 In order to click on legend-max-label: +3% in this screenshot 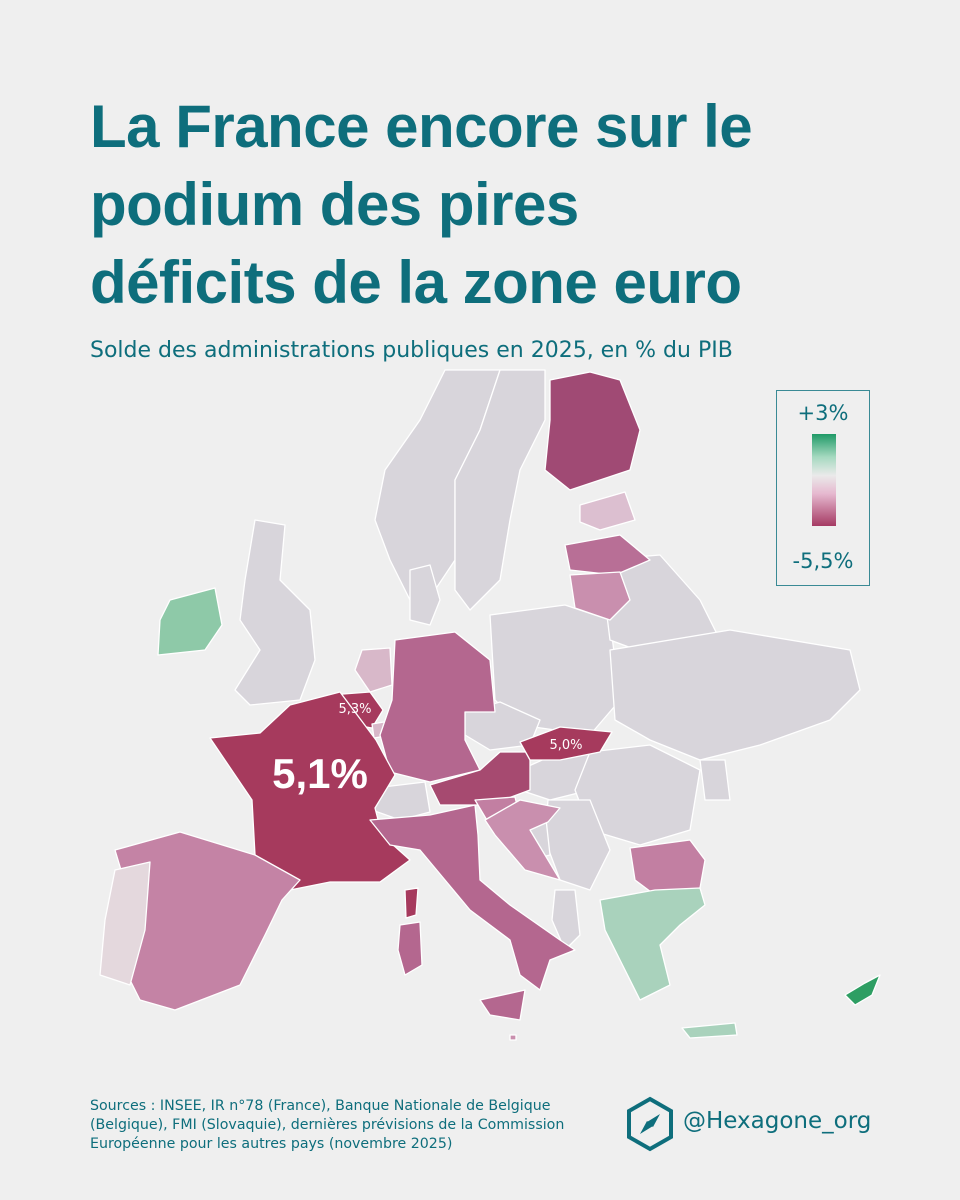, I will do `click(823, 413)`.